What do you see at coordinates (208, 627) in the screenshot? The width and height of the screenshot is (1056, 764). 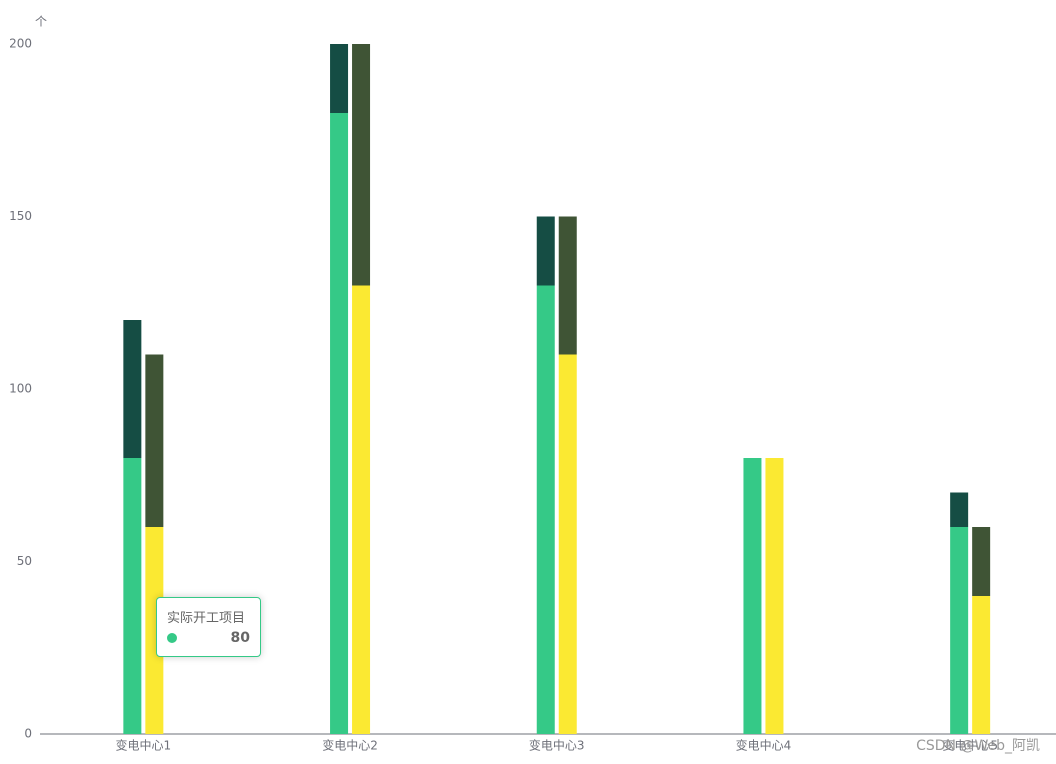 I see `tooltip: 实际开工项目 80` at bounding box center [208, 627].